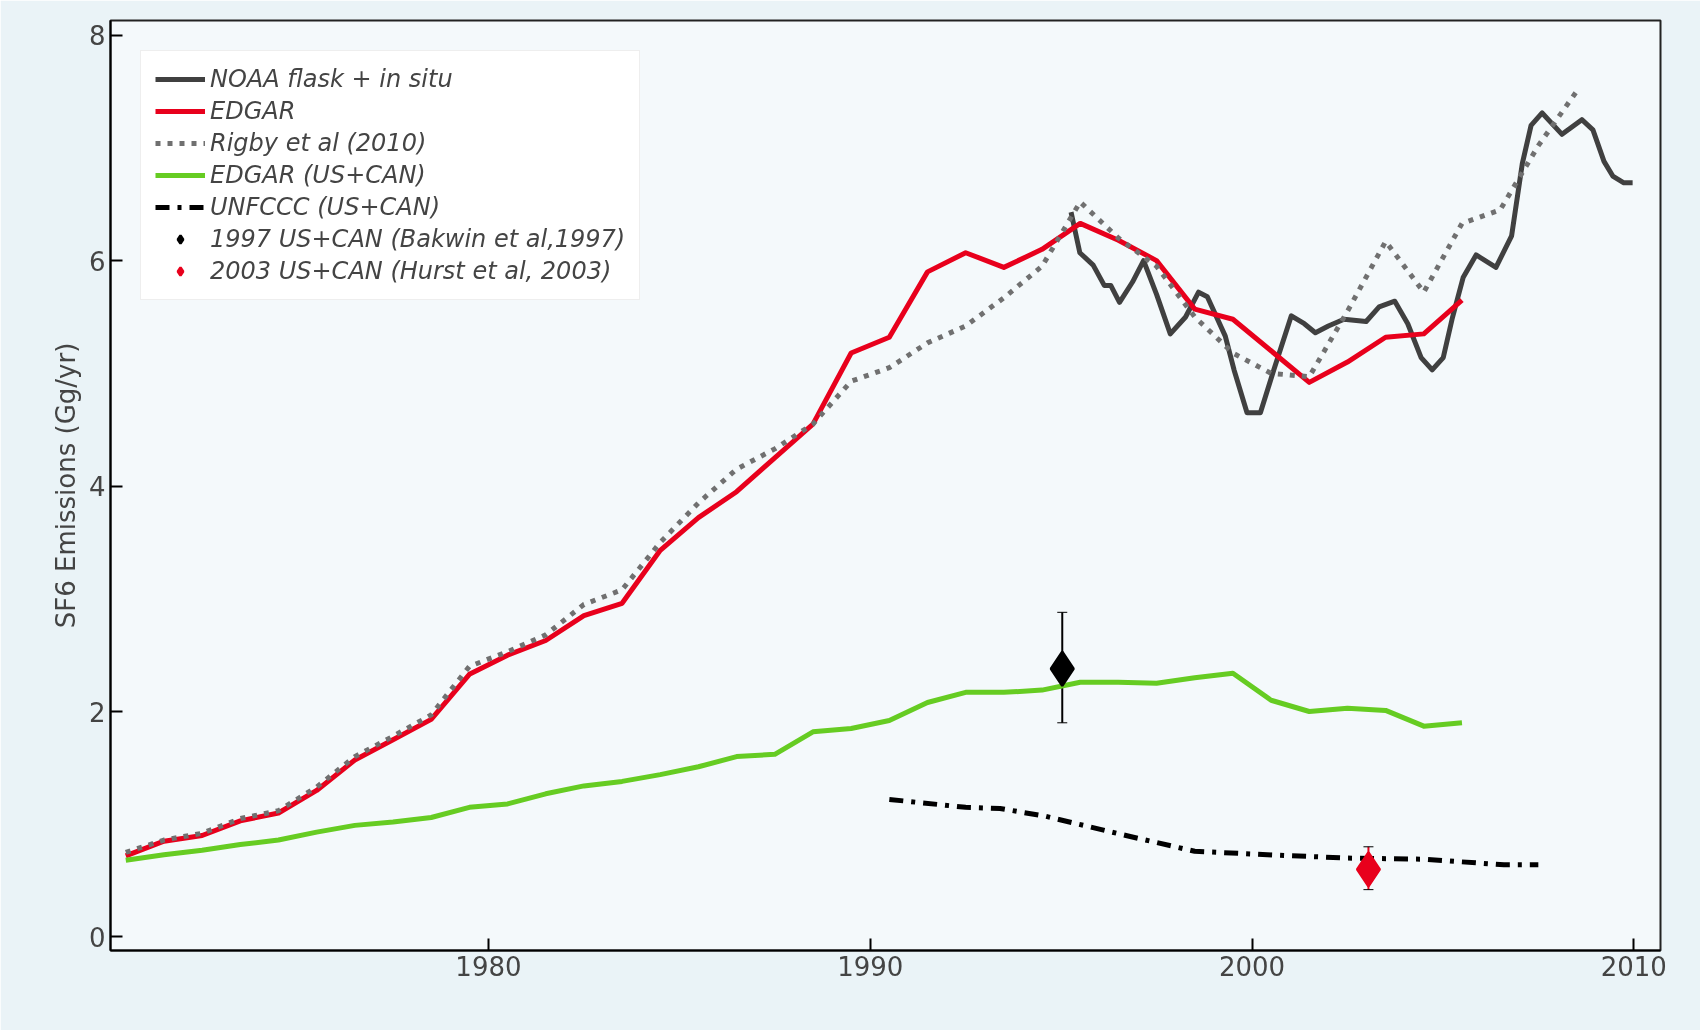 The height and width of the screenshot is (1034, 1706). What do you see at coordinates (411, 271) in the screenshot?
I see `legend-label: 2003 US+CAN (Hurst et al, 2003)` at bounding box center [411, 271].